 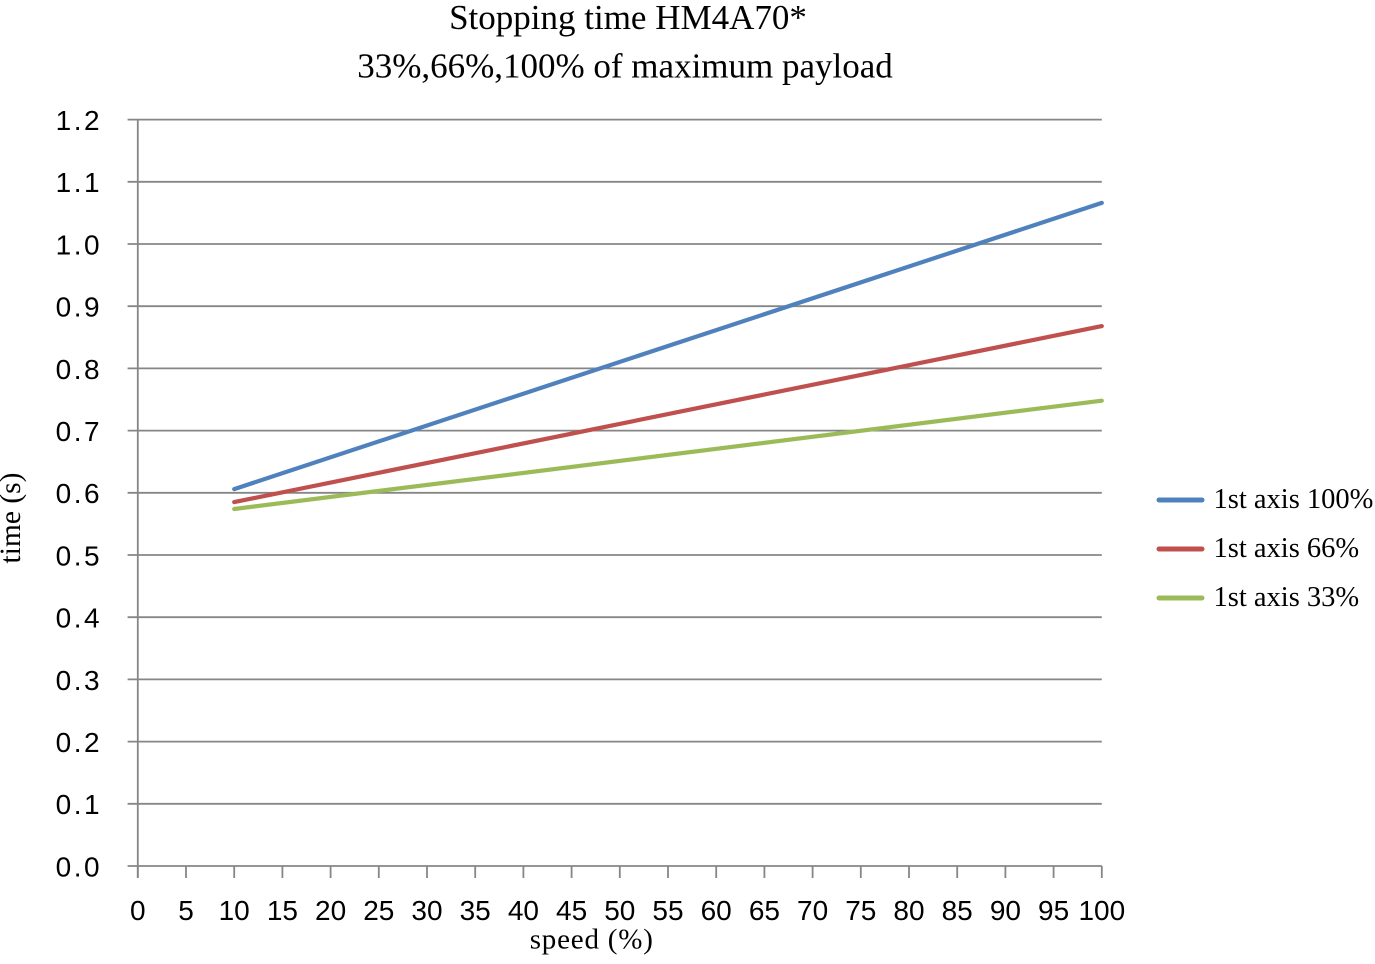 What do you see at coordinates (1294, 499) in the screenshot?
I see `svg-text: 1st axis 100%` at bounding box center [1294, 499].